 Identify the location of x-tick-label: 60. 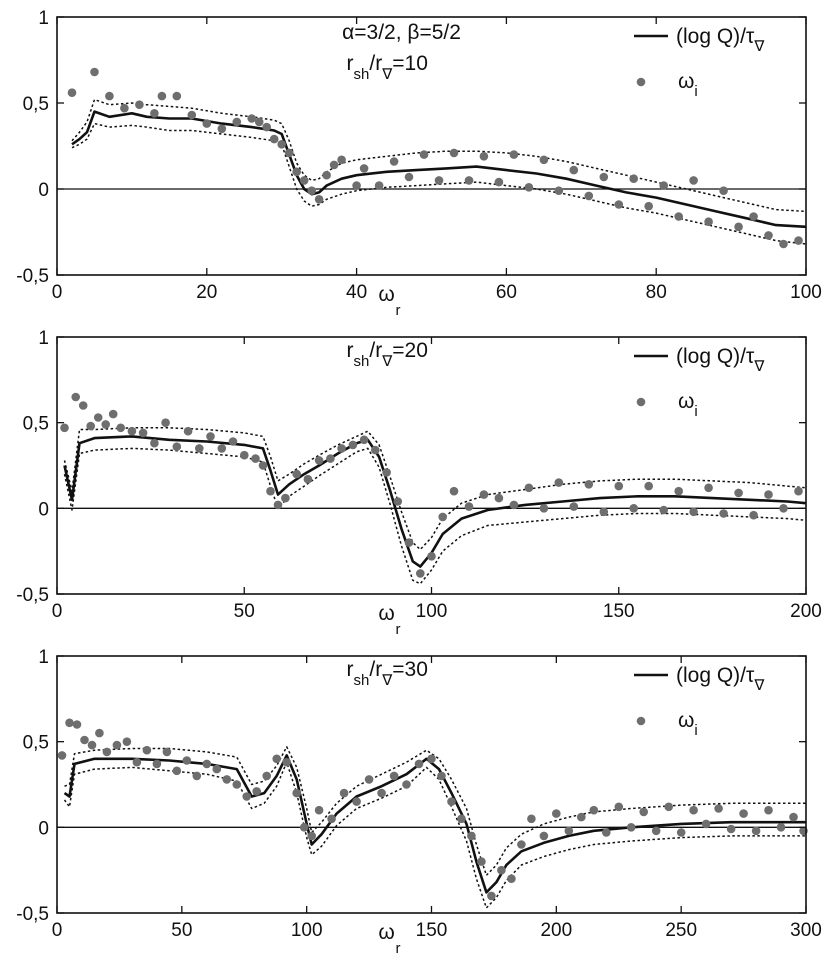
(506, 292).